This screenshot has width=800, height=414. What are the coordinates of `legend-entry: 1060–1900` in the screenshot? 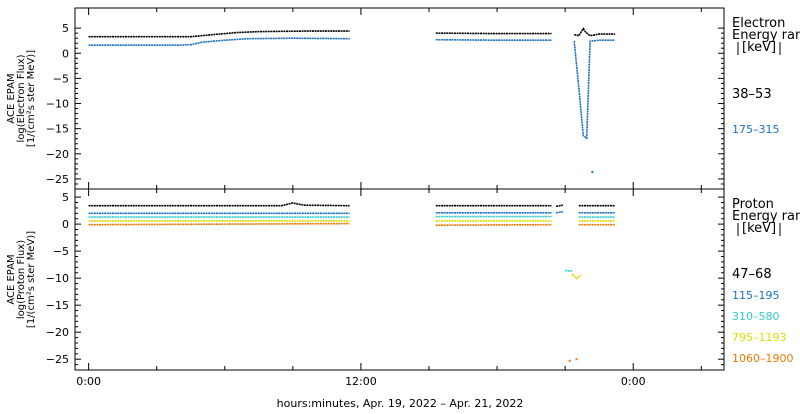 It's located at (763, 358).